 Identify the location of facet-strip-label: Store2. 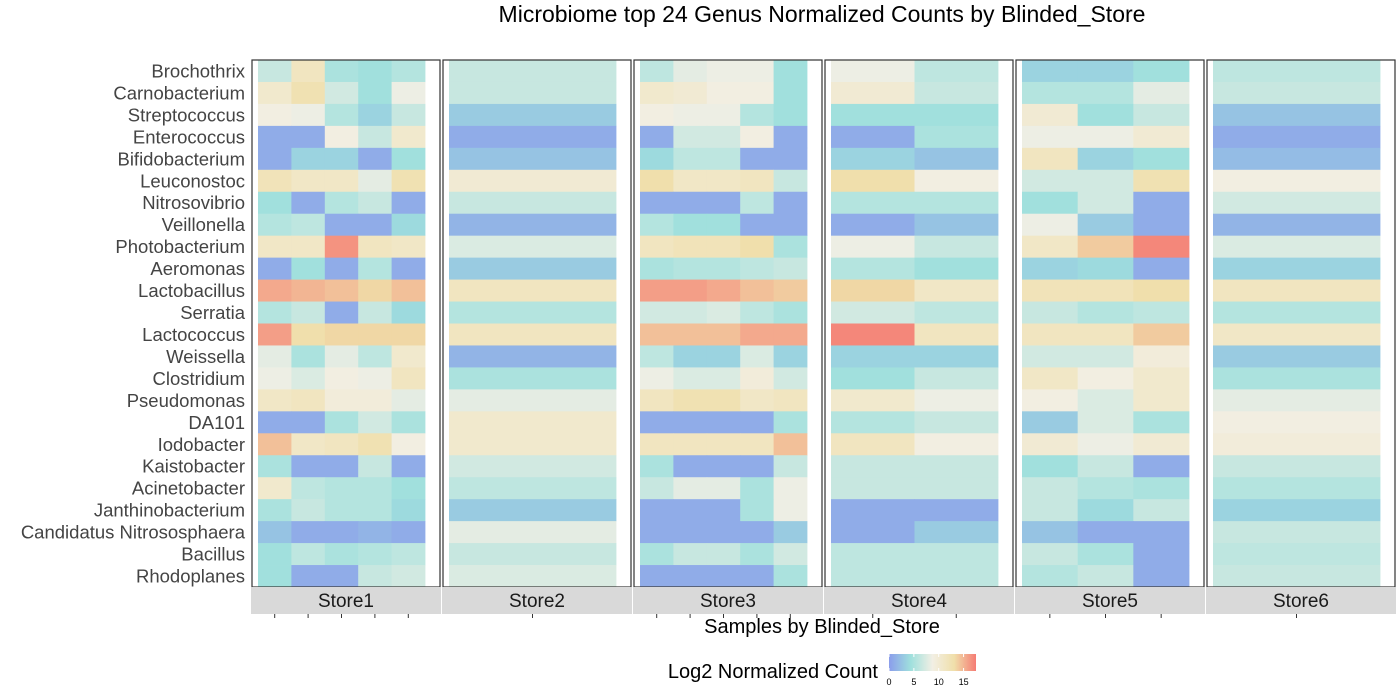
(537, 601).